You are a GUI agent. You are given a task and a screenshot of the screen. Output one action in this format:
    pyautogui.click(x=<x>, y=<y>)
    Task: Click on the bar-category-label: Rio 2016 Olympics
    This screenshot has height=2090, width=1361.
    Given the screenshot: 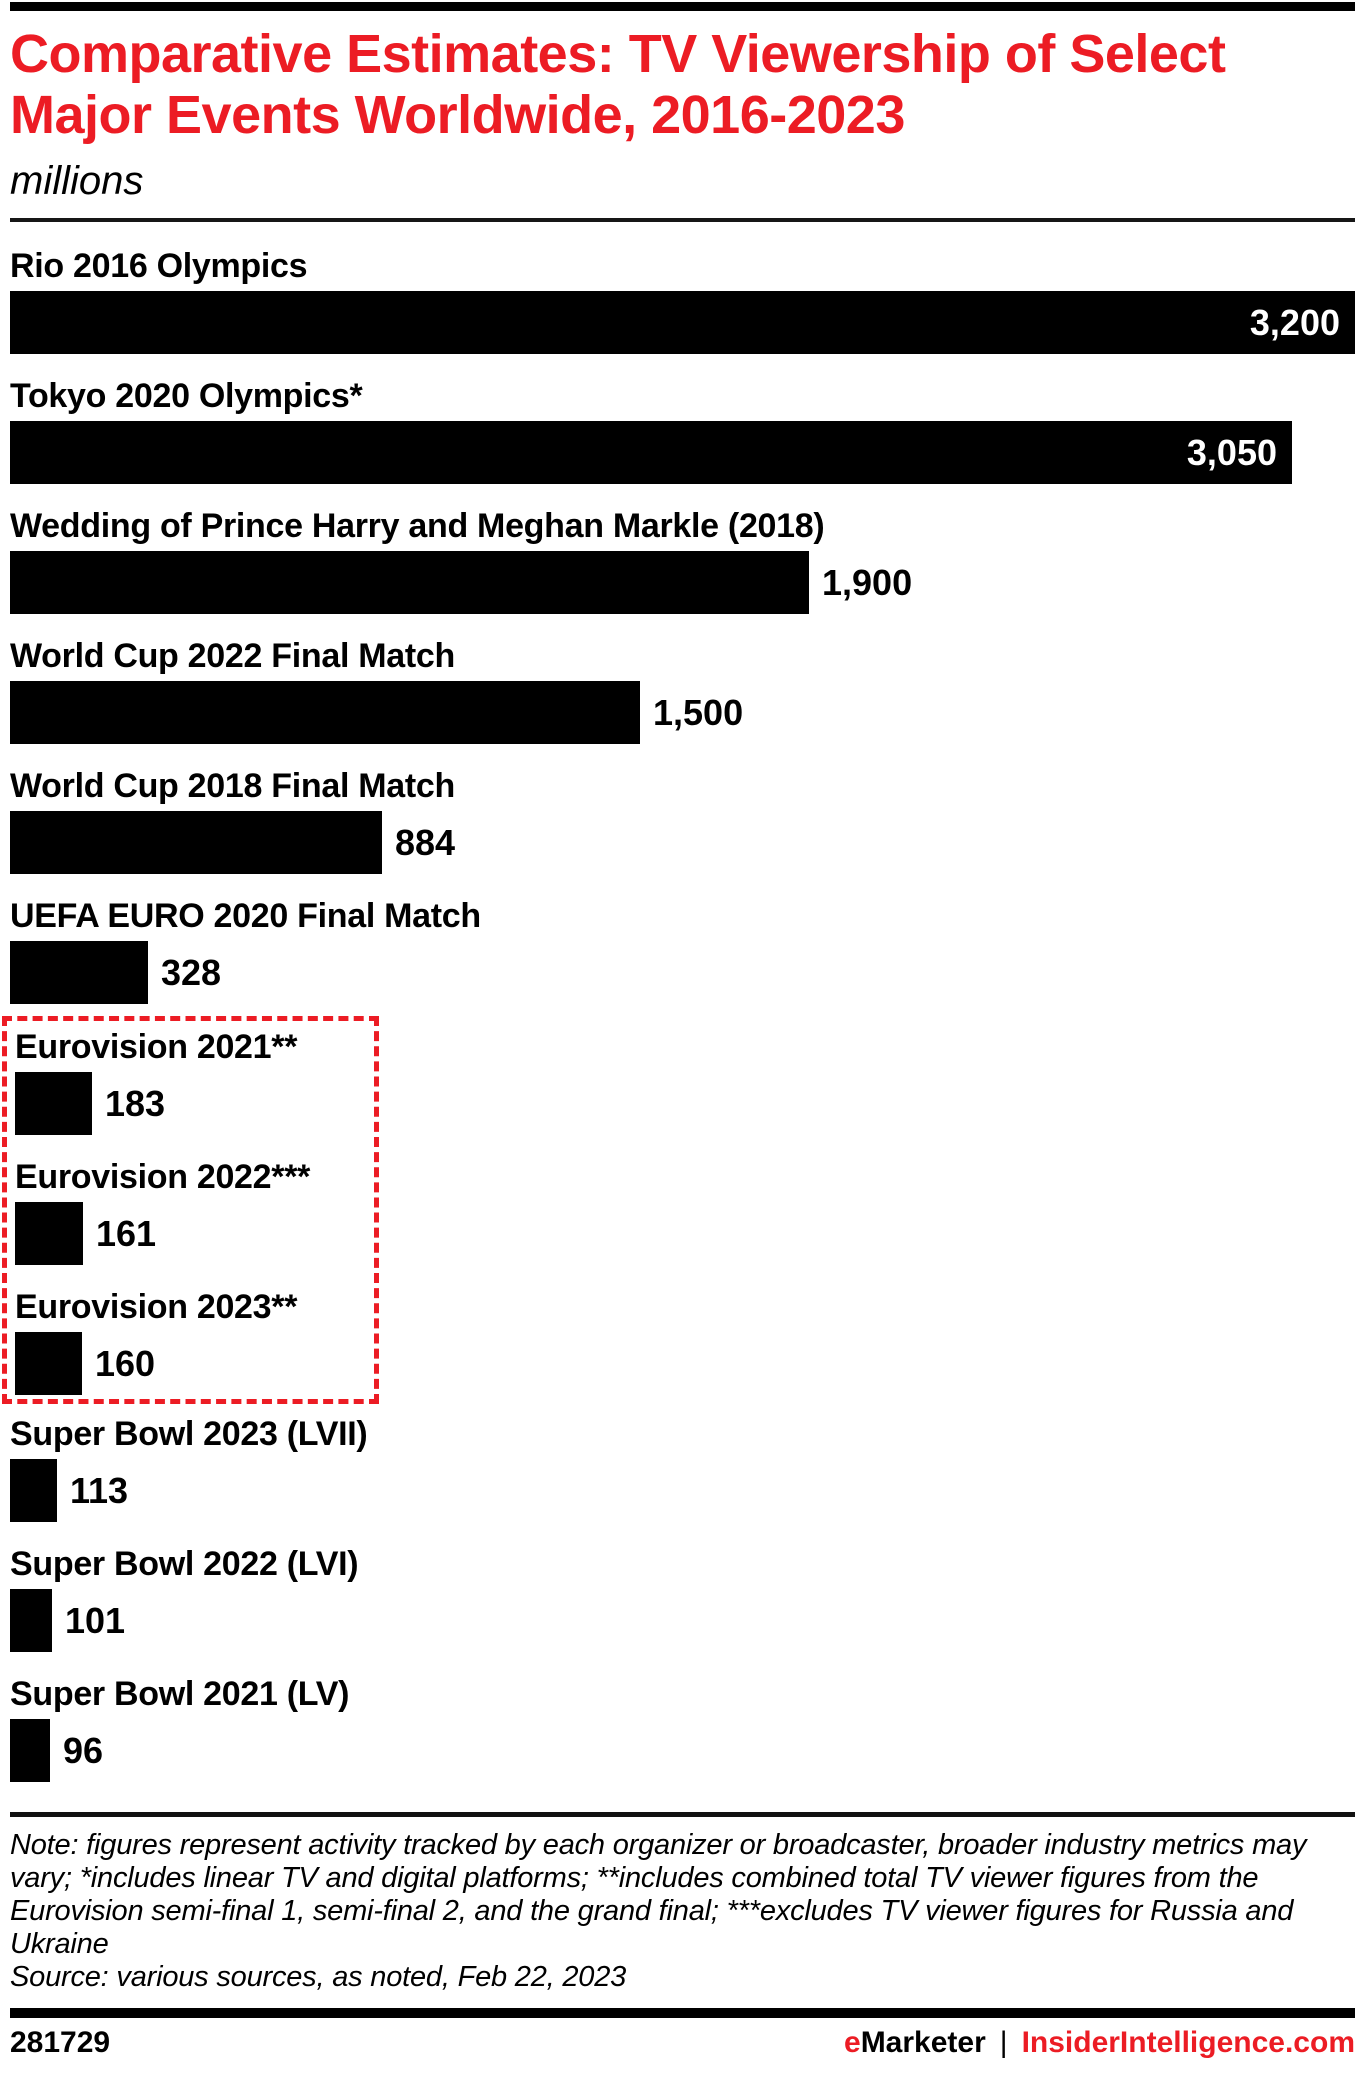 What is the action you would take?
    pyautogui.click(x=159, y=266)
    